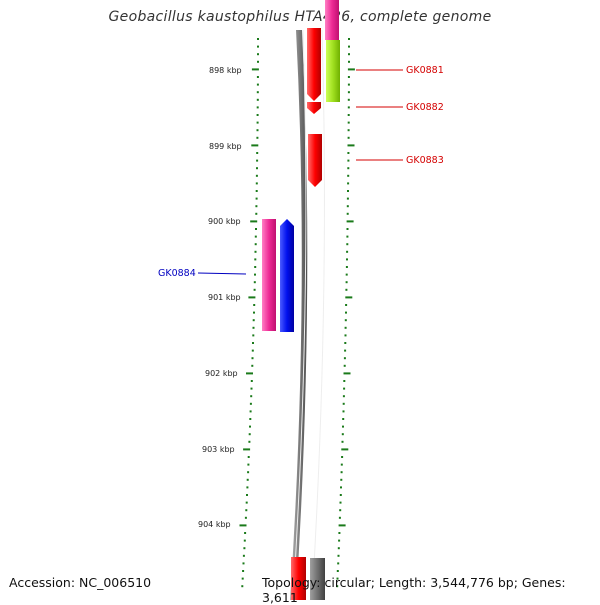  What do you see at coordinates (218, 449) in the screenshot?
I see `tick-label-903: 903 kbp` at bounding box center [218, 449].